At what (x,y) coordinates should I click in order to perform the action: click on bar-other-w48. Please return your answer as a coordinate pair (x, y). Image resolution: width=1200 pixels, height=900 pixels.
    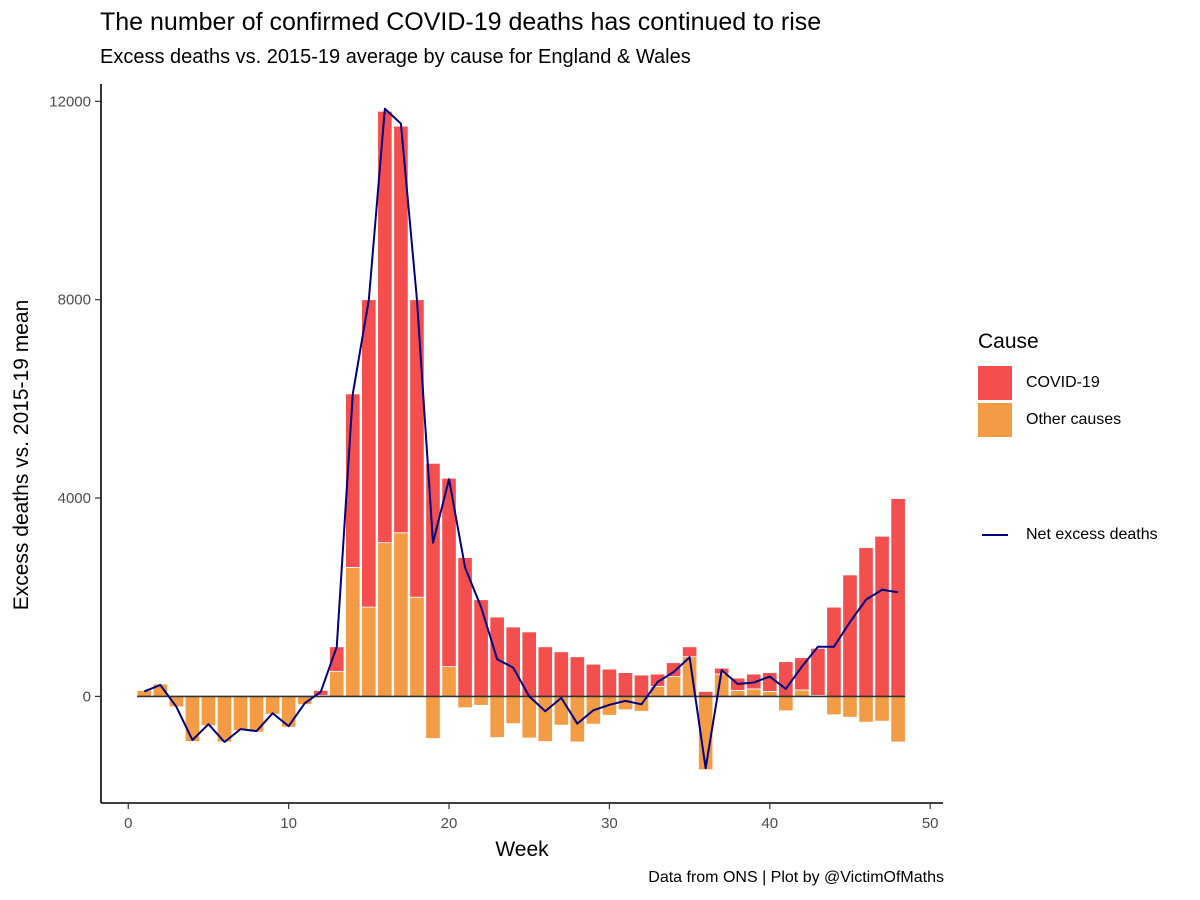
    Looking at the image, I should click on (898, 719).